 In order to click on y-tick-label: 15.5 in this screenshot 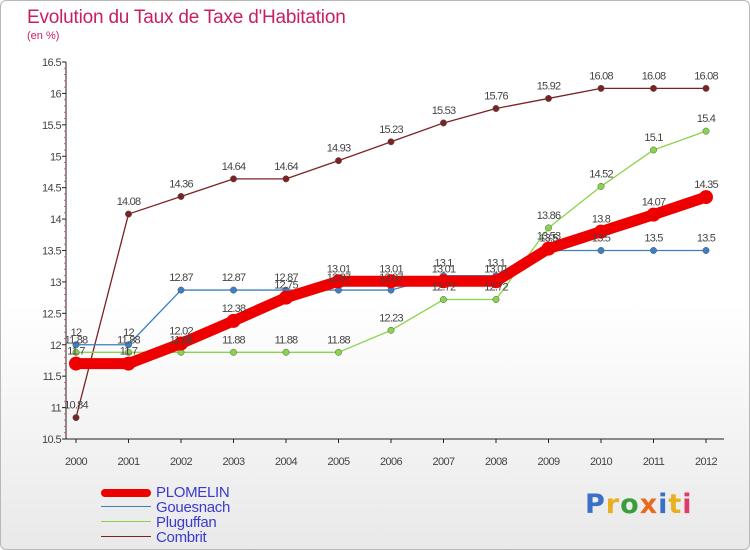, I will do `click(51, 126)`.